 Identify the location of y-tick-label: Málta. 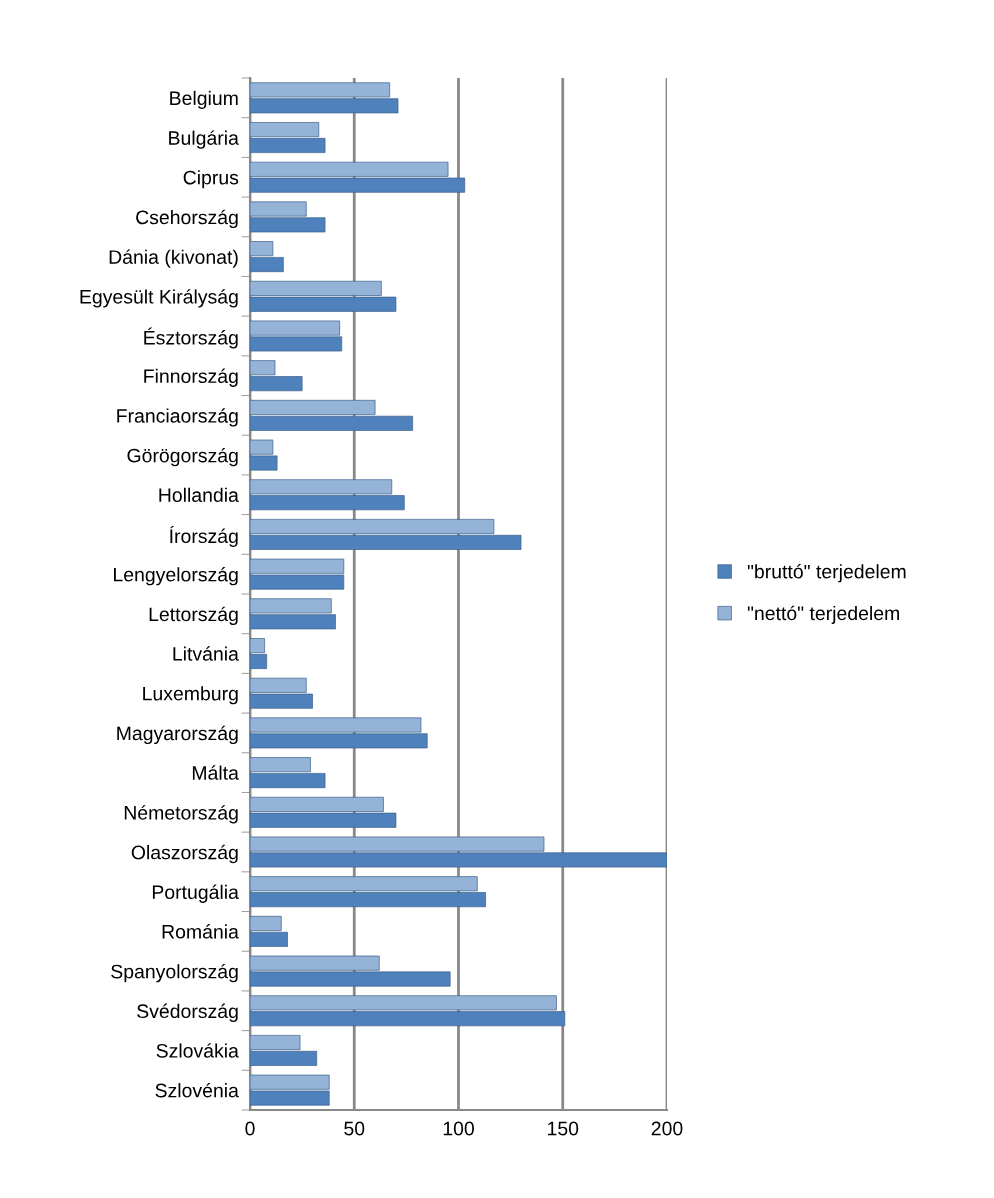
(215, 772).